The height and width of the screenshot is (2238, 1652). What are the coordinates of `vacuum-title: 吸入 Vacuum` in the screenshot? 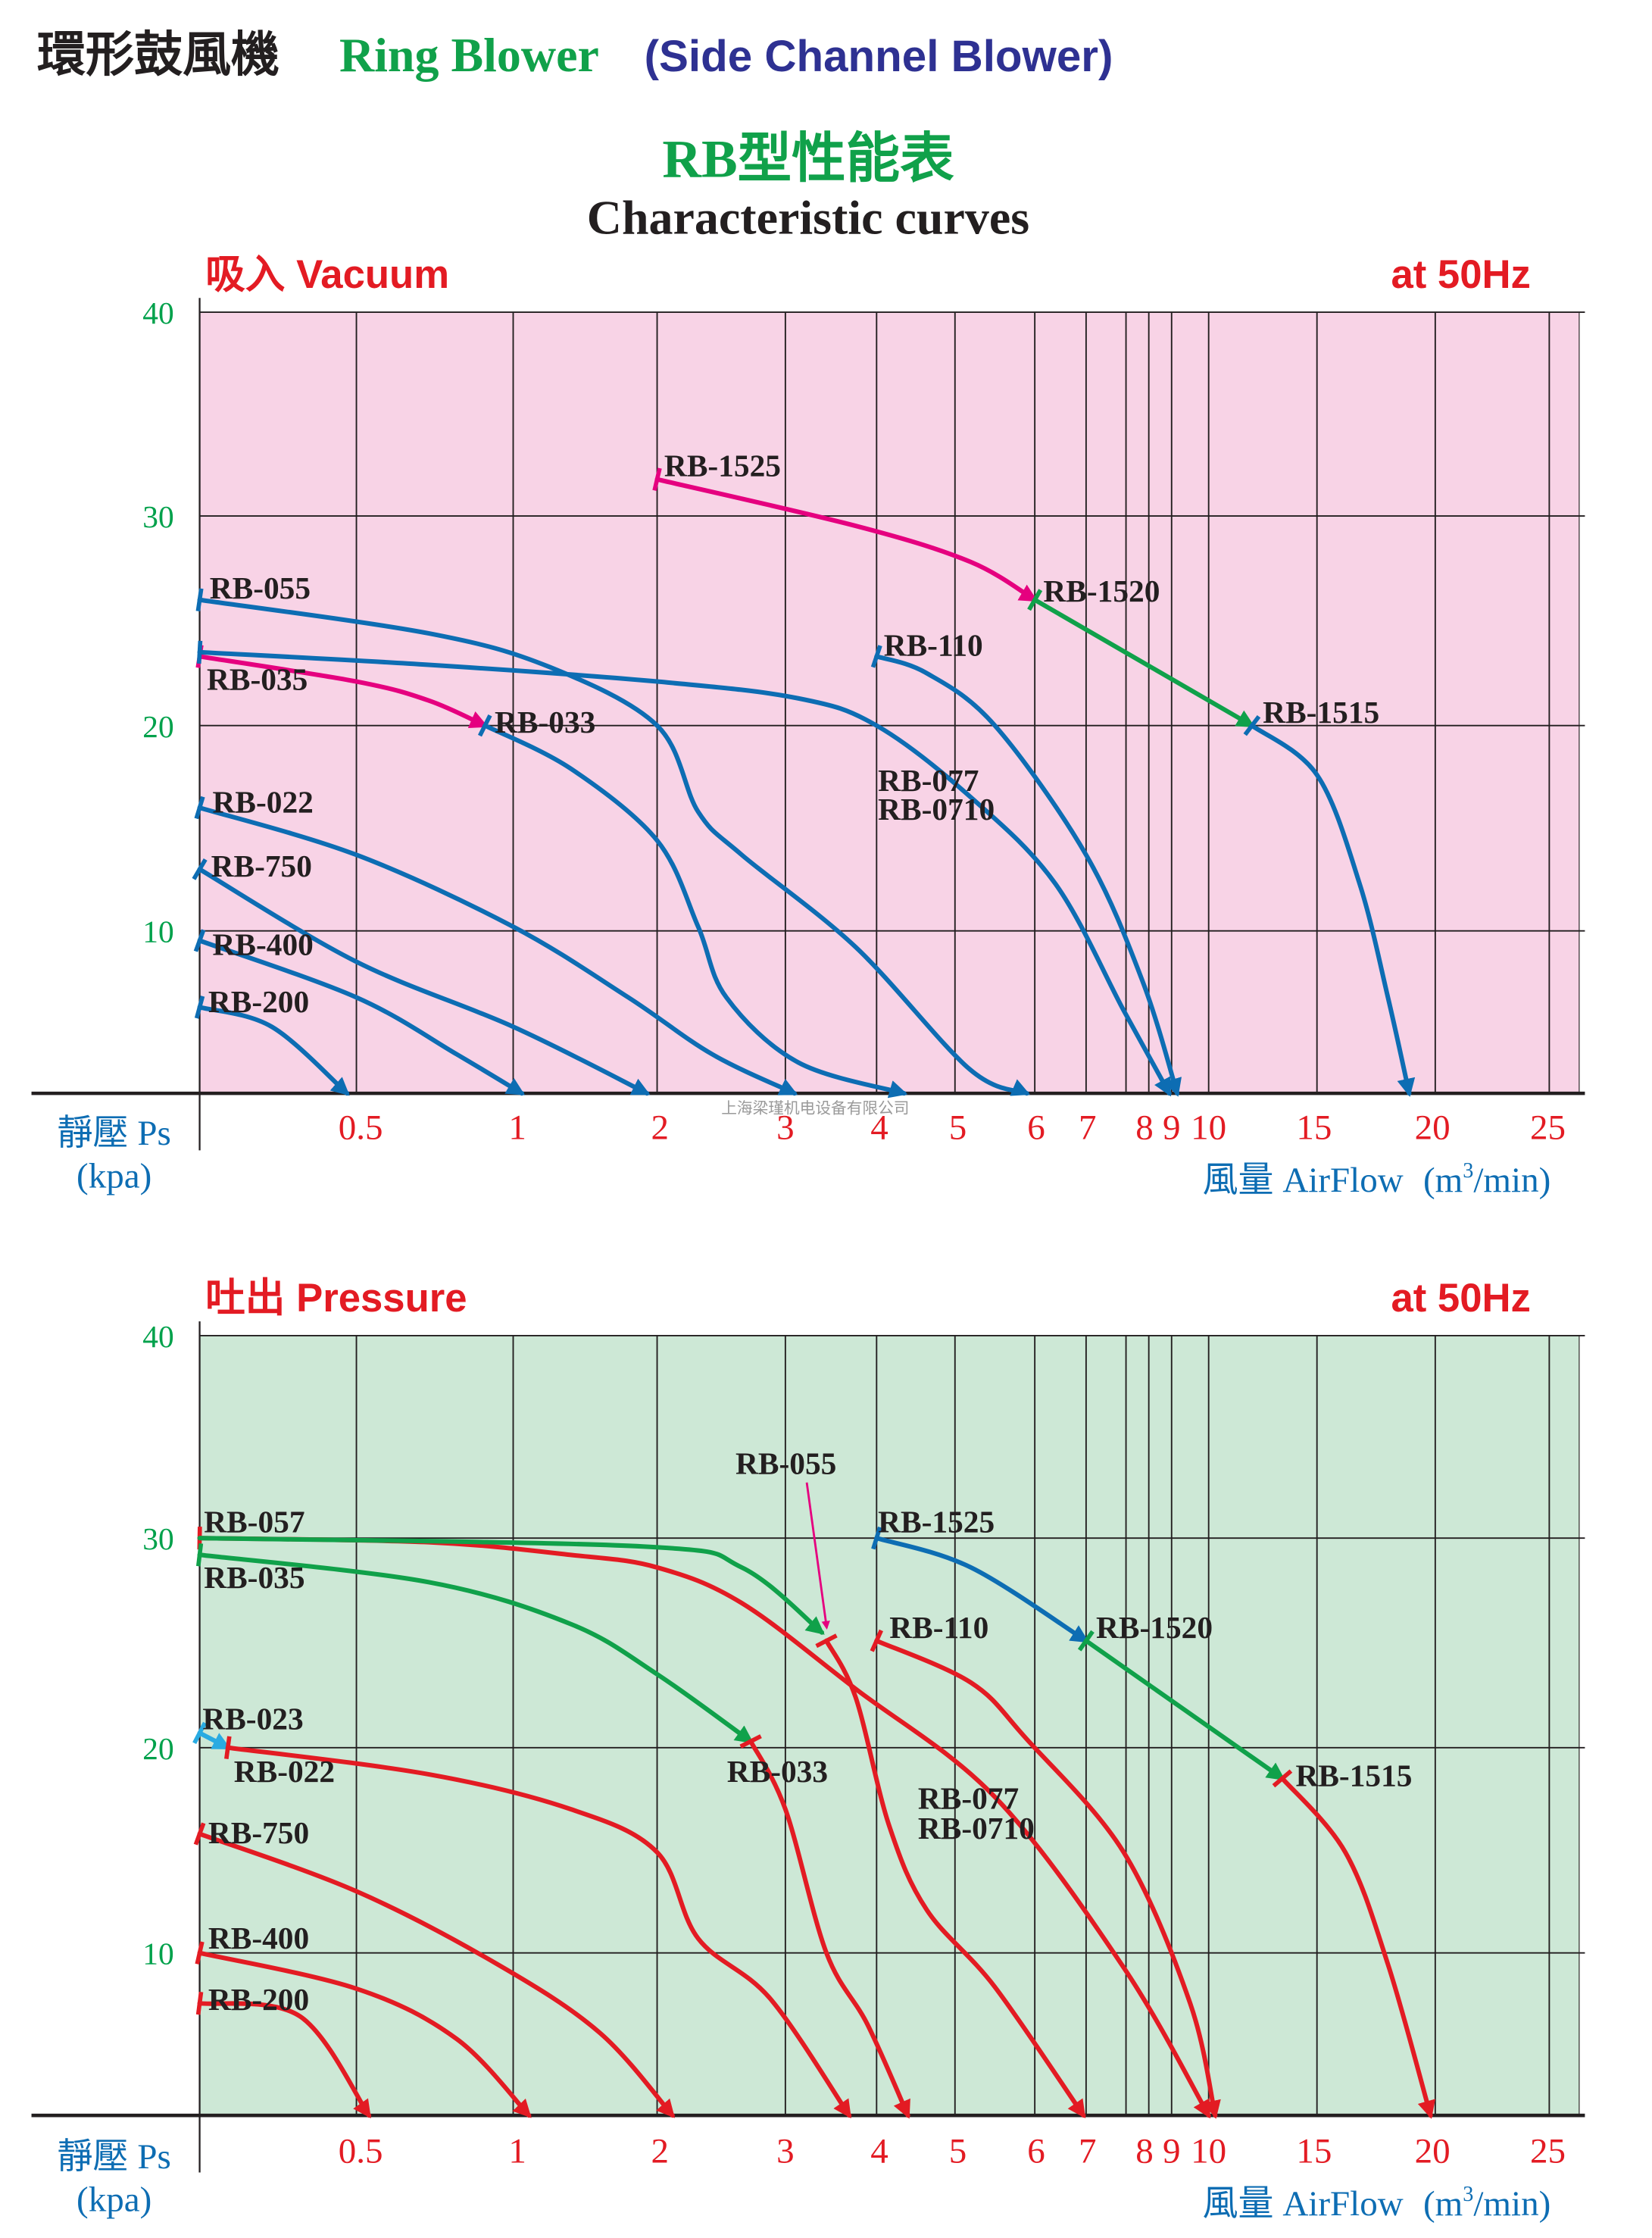 It's located at (327, 274).